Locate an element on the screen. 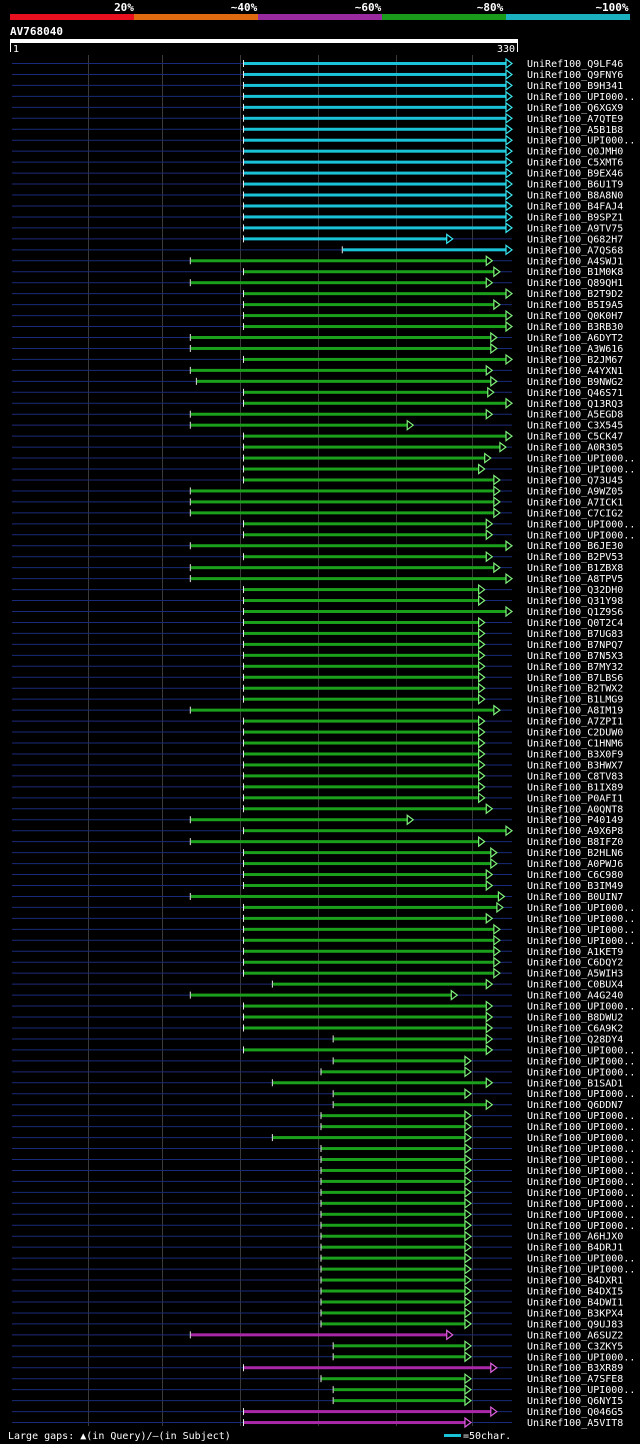  hit-row: UniRef100_B4FAJ4 is located at coordinates (317, 206).